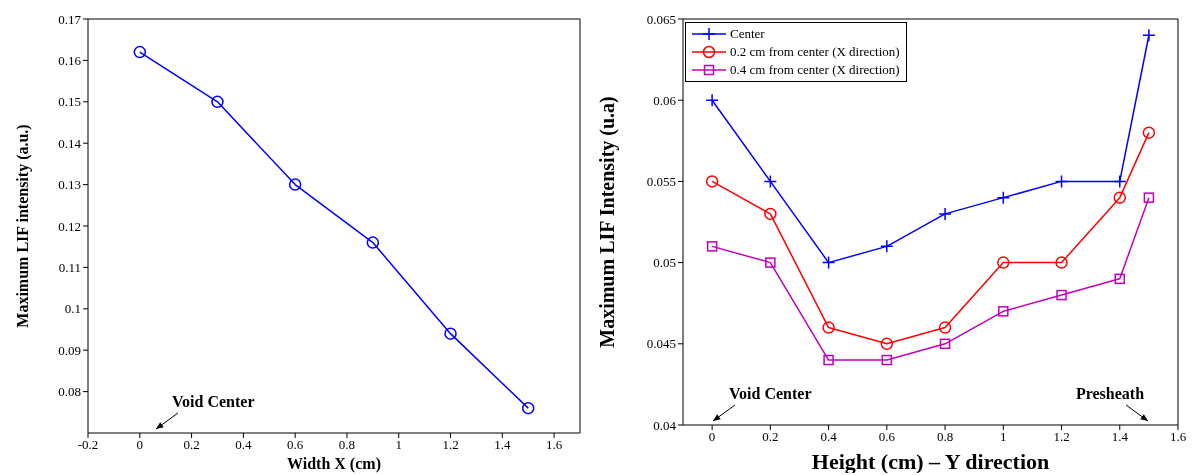 This screenshot has height=475, width=1199. Describe the element at coordinates (22, 226) in the screenshot. I see `y-axis-title: Maximum LIF intensity (a.u.)` at that location.